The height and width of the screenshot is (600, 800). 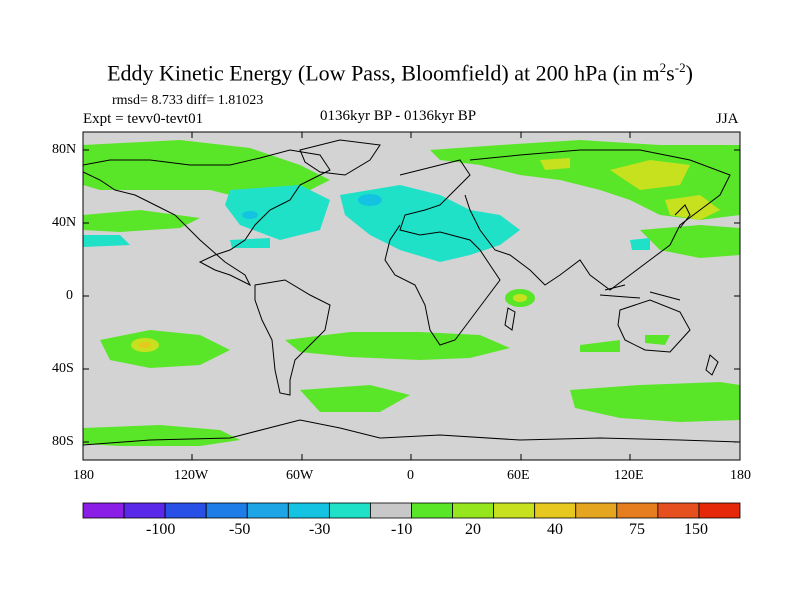 What do you see at coordinates (657, 340) in the screenshot?
I see `field-green-australia` at bounding box center [657, 340].